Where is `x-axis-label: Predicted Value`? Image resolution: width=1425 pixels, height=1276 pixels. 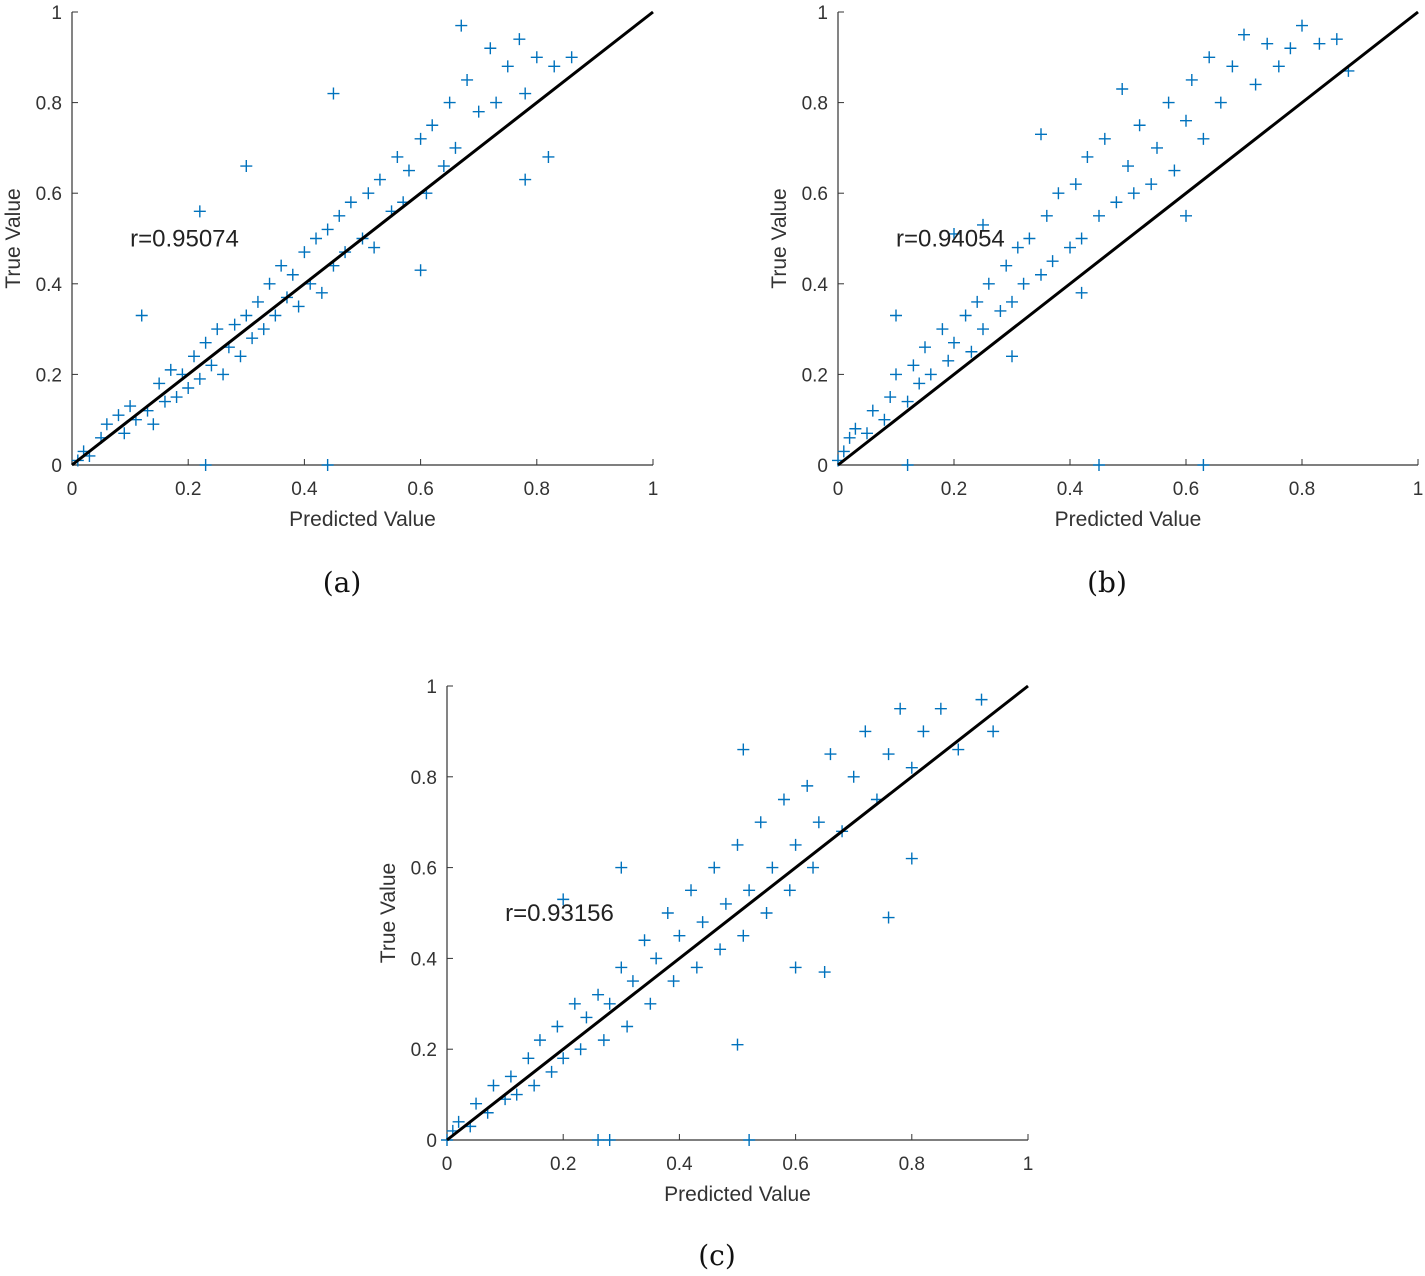
x-axis-label: Predicted Value is located at coordinates (362, 519).